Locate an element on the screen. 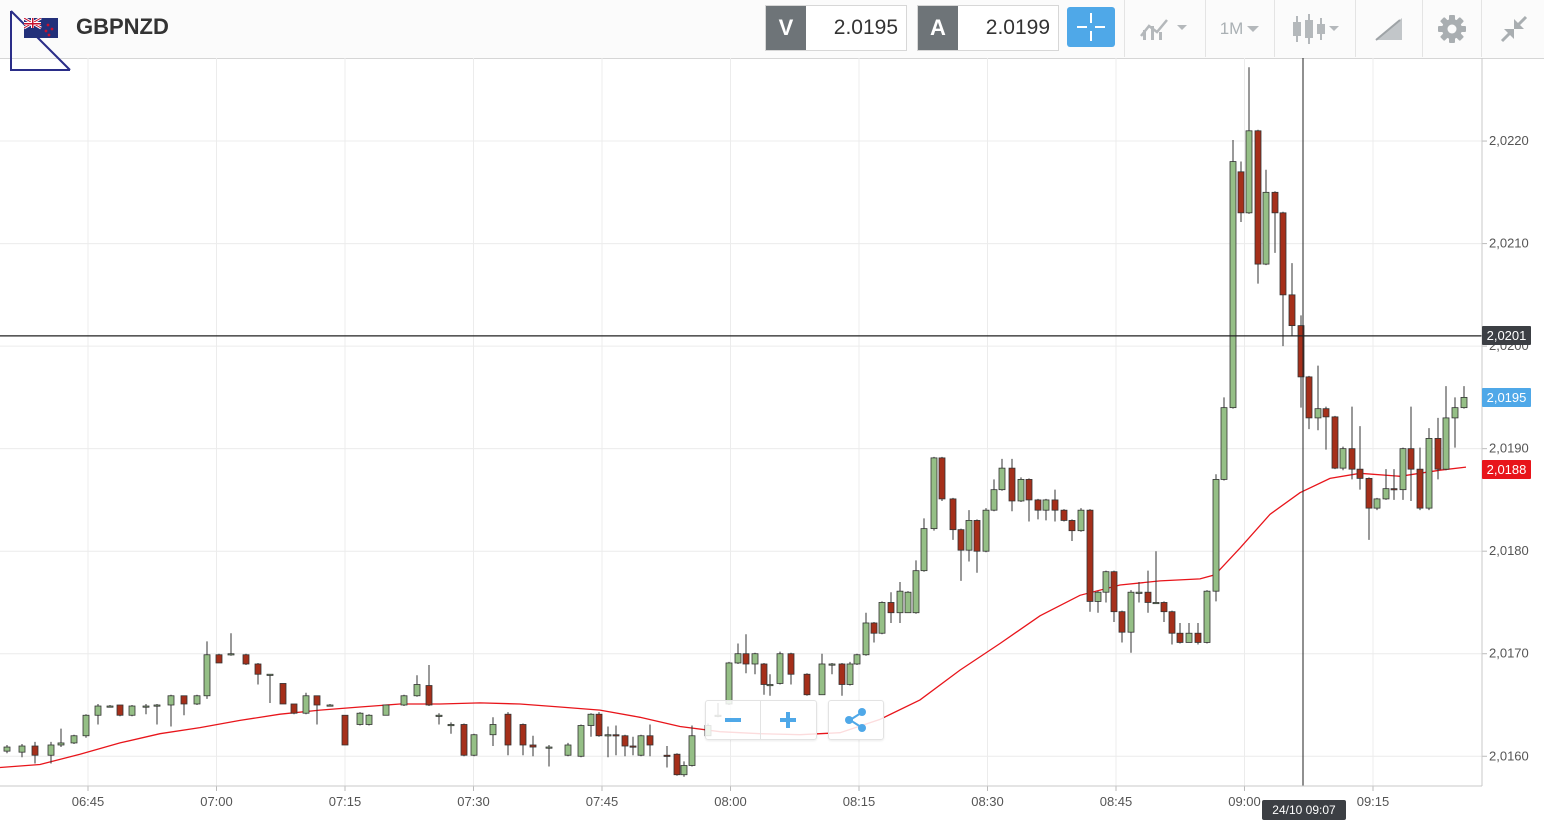 Image resolution: width=1544 pixels, height=826 pixels. drawing-tools-button is located at coordinates (1388, 28).